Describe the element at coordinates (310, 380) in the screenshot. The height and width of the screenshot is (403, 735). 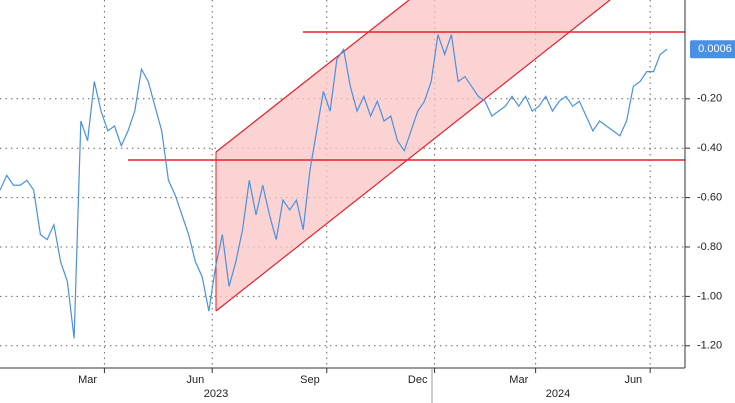
I see `x-tick-label: Sep` at that location.